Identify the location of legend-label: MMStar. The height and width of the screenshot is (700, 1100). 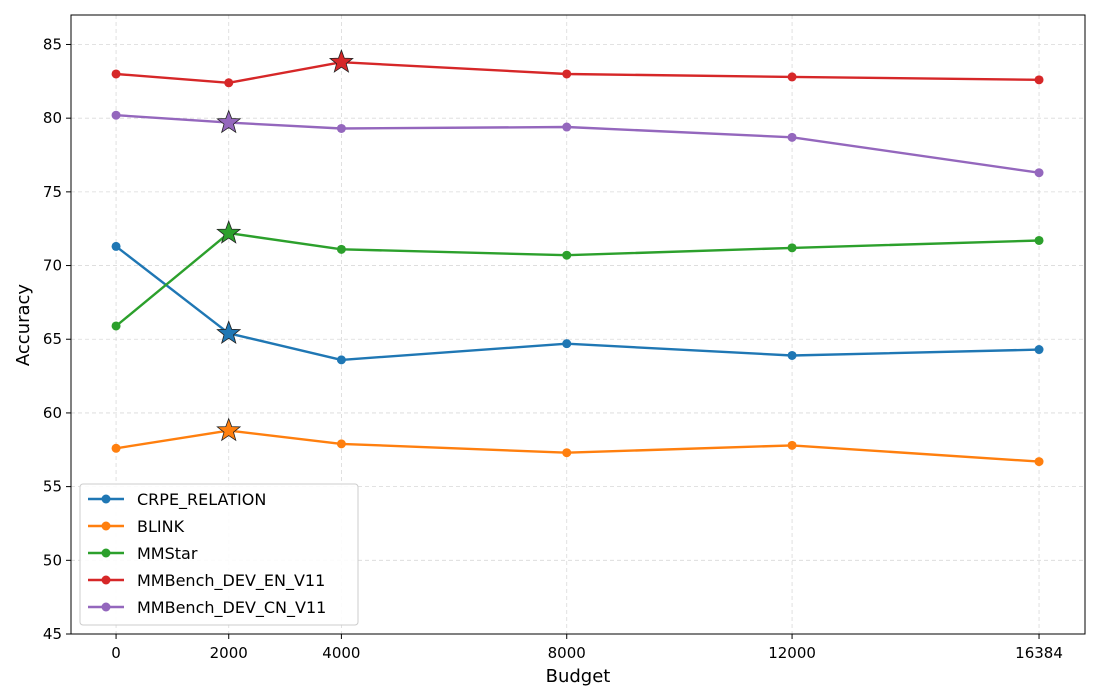
(167, 553).